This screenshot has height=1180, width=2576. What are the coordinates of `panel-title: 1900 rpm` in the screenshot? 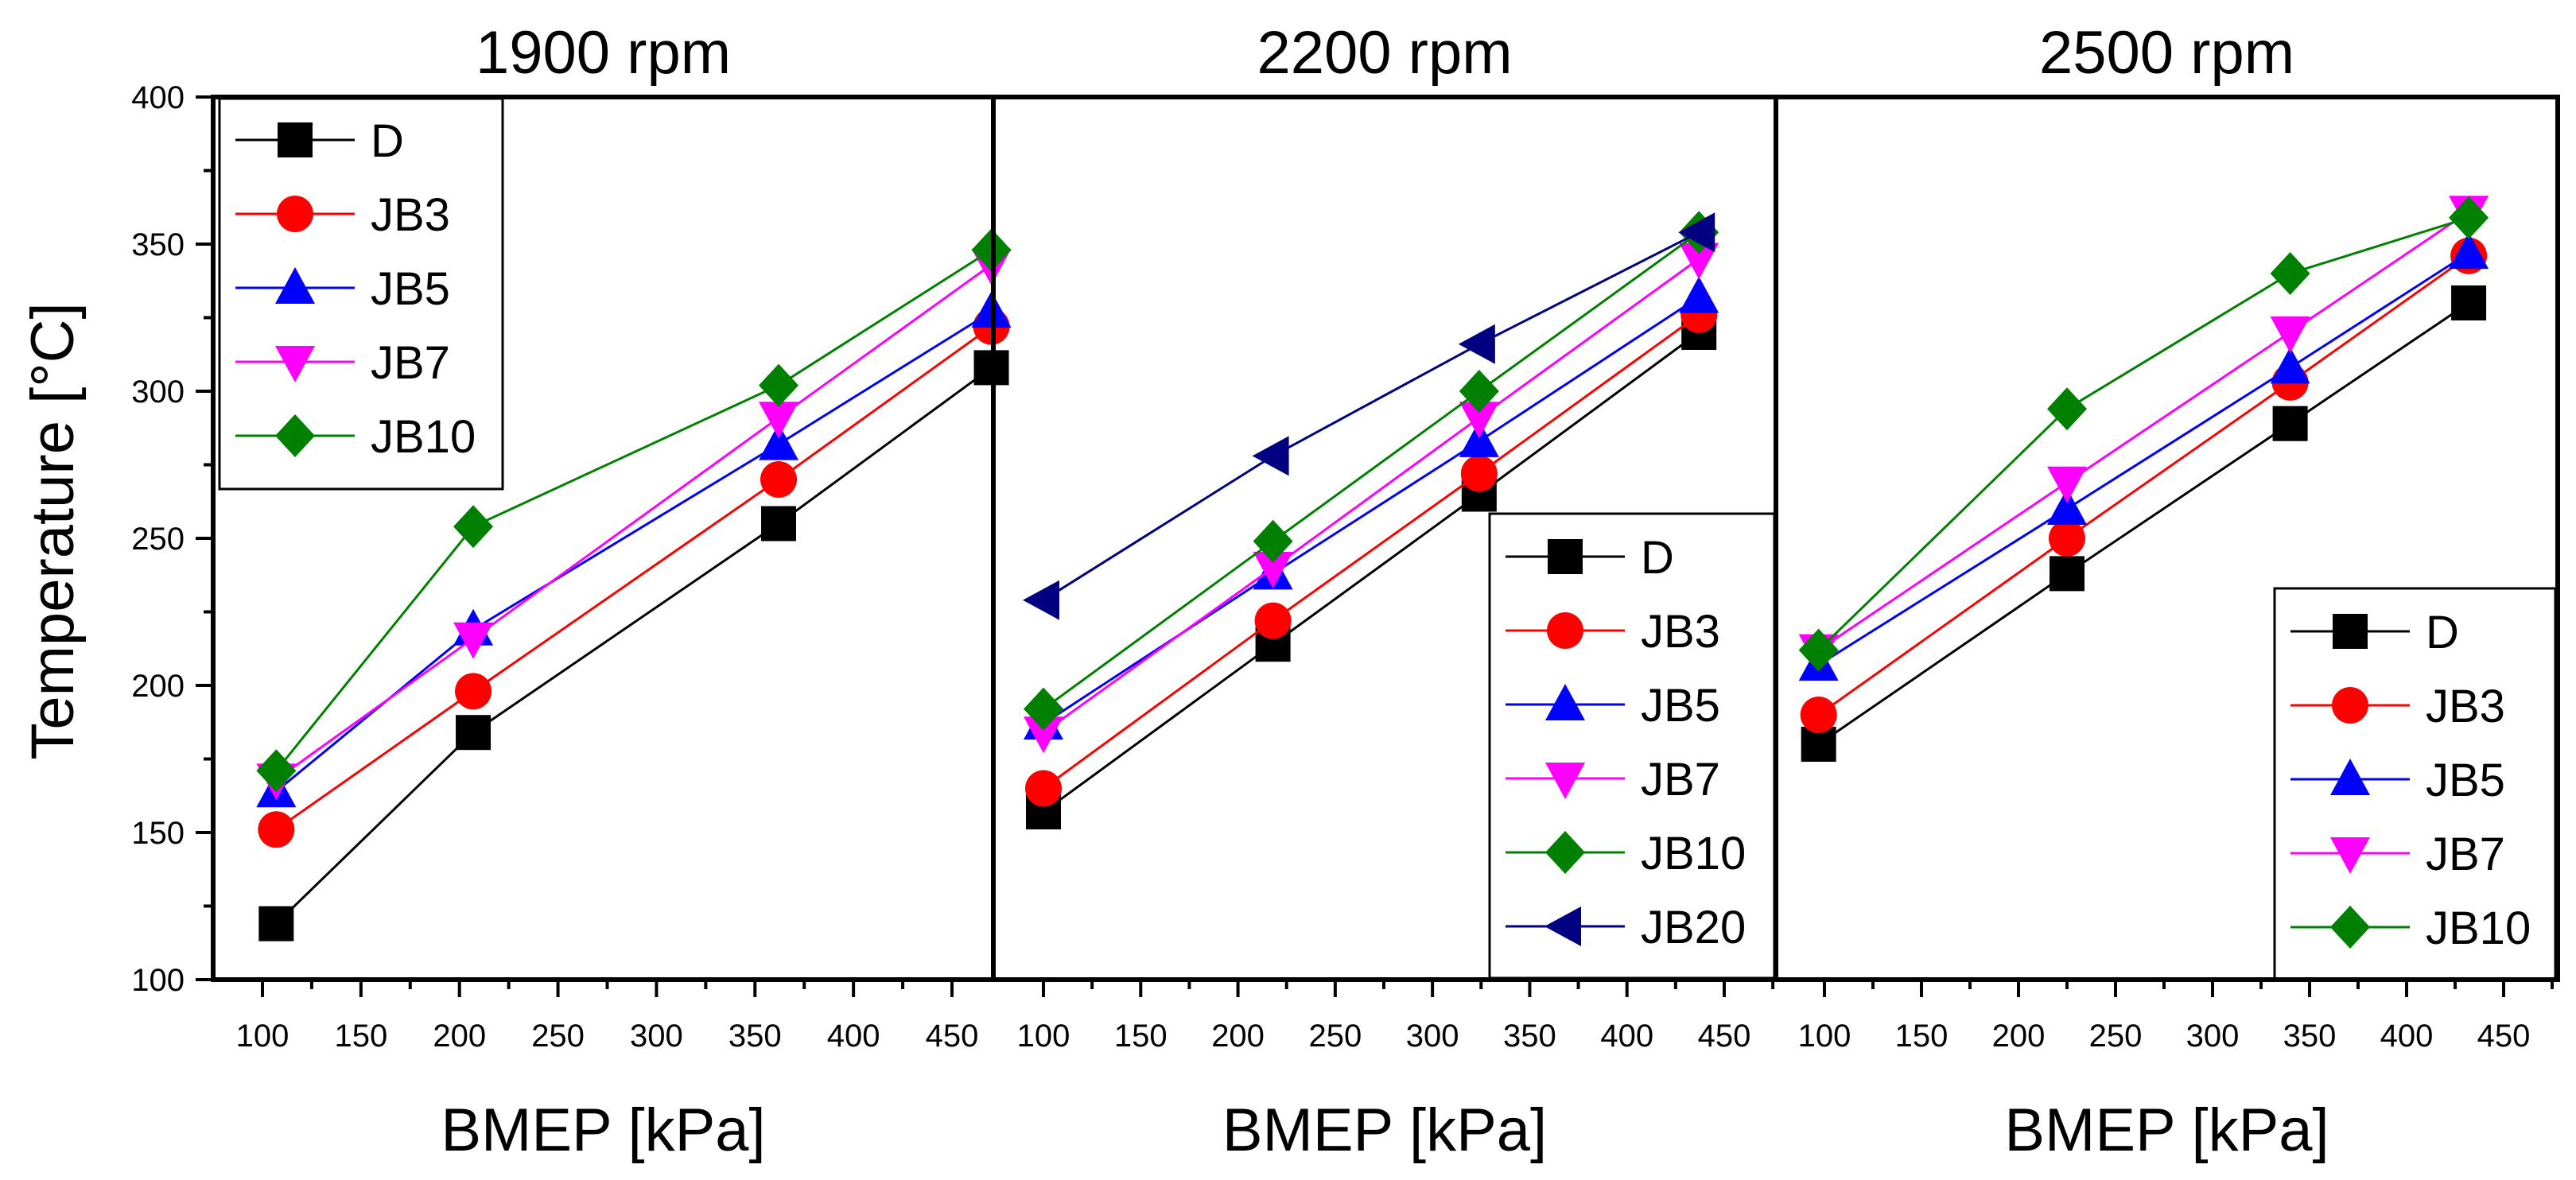 It's located at (603, 53).